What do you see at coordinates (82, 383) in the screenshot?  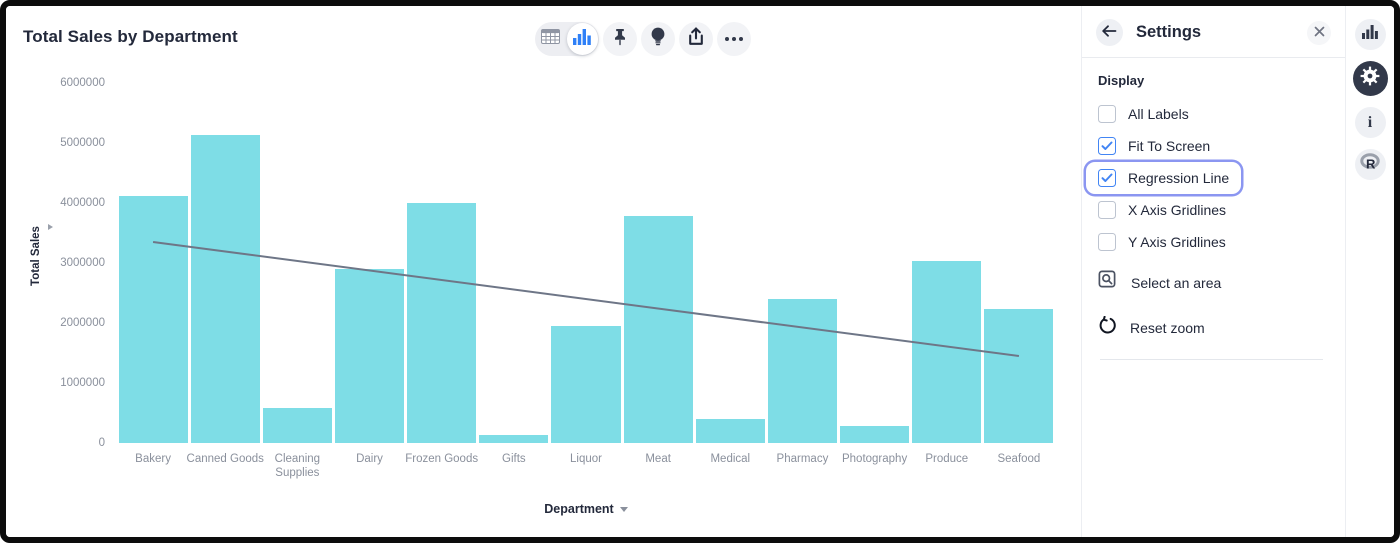 I see `y-axis-tick-label: 1000000` at bounding box center [82, 383].